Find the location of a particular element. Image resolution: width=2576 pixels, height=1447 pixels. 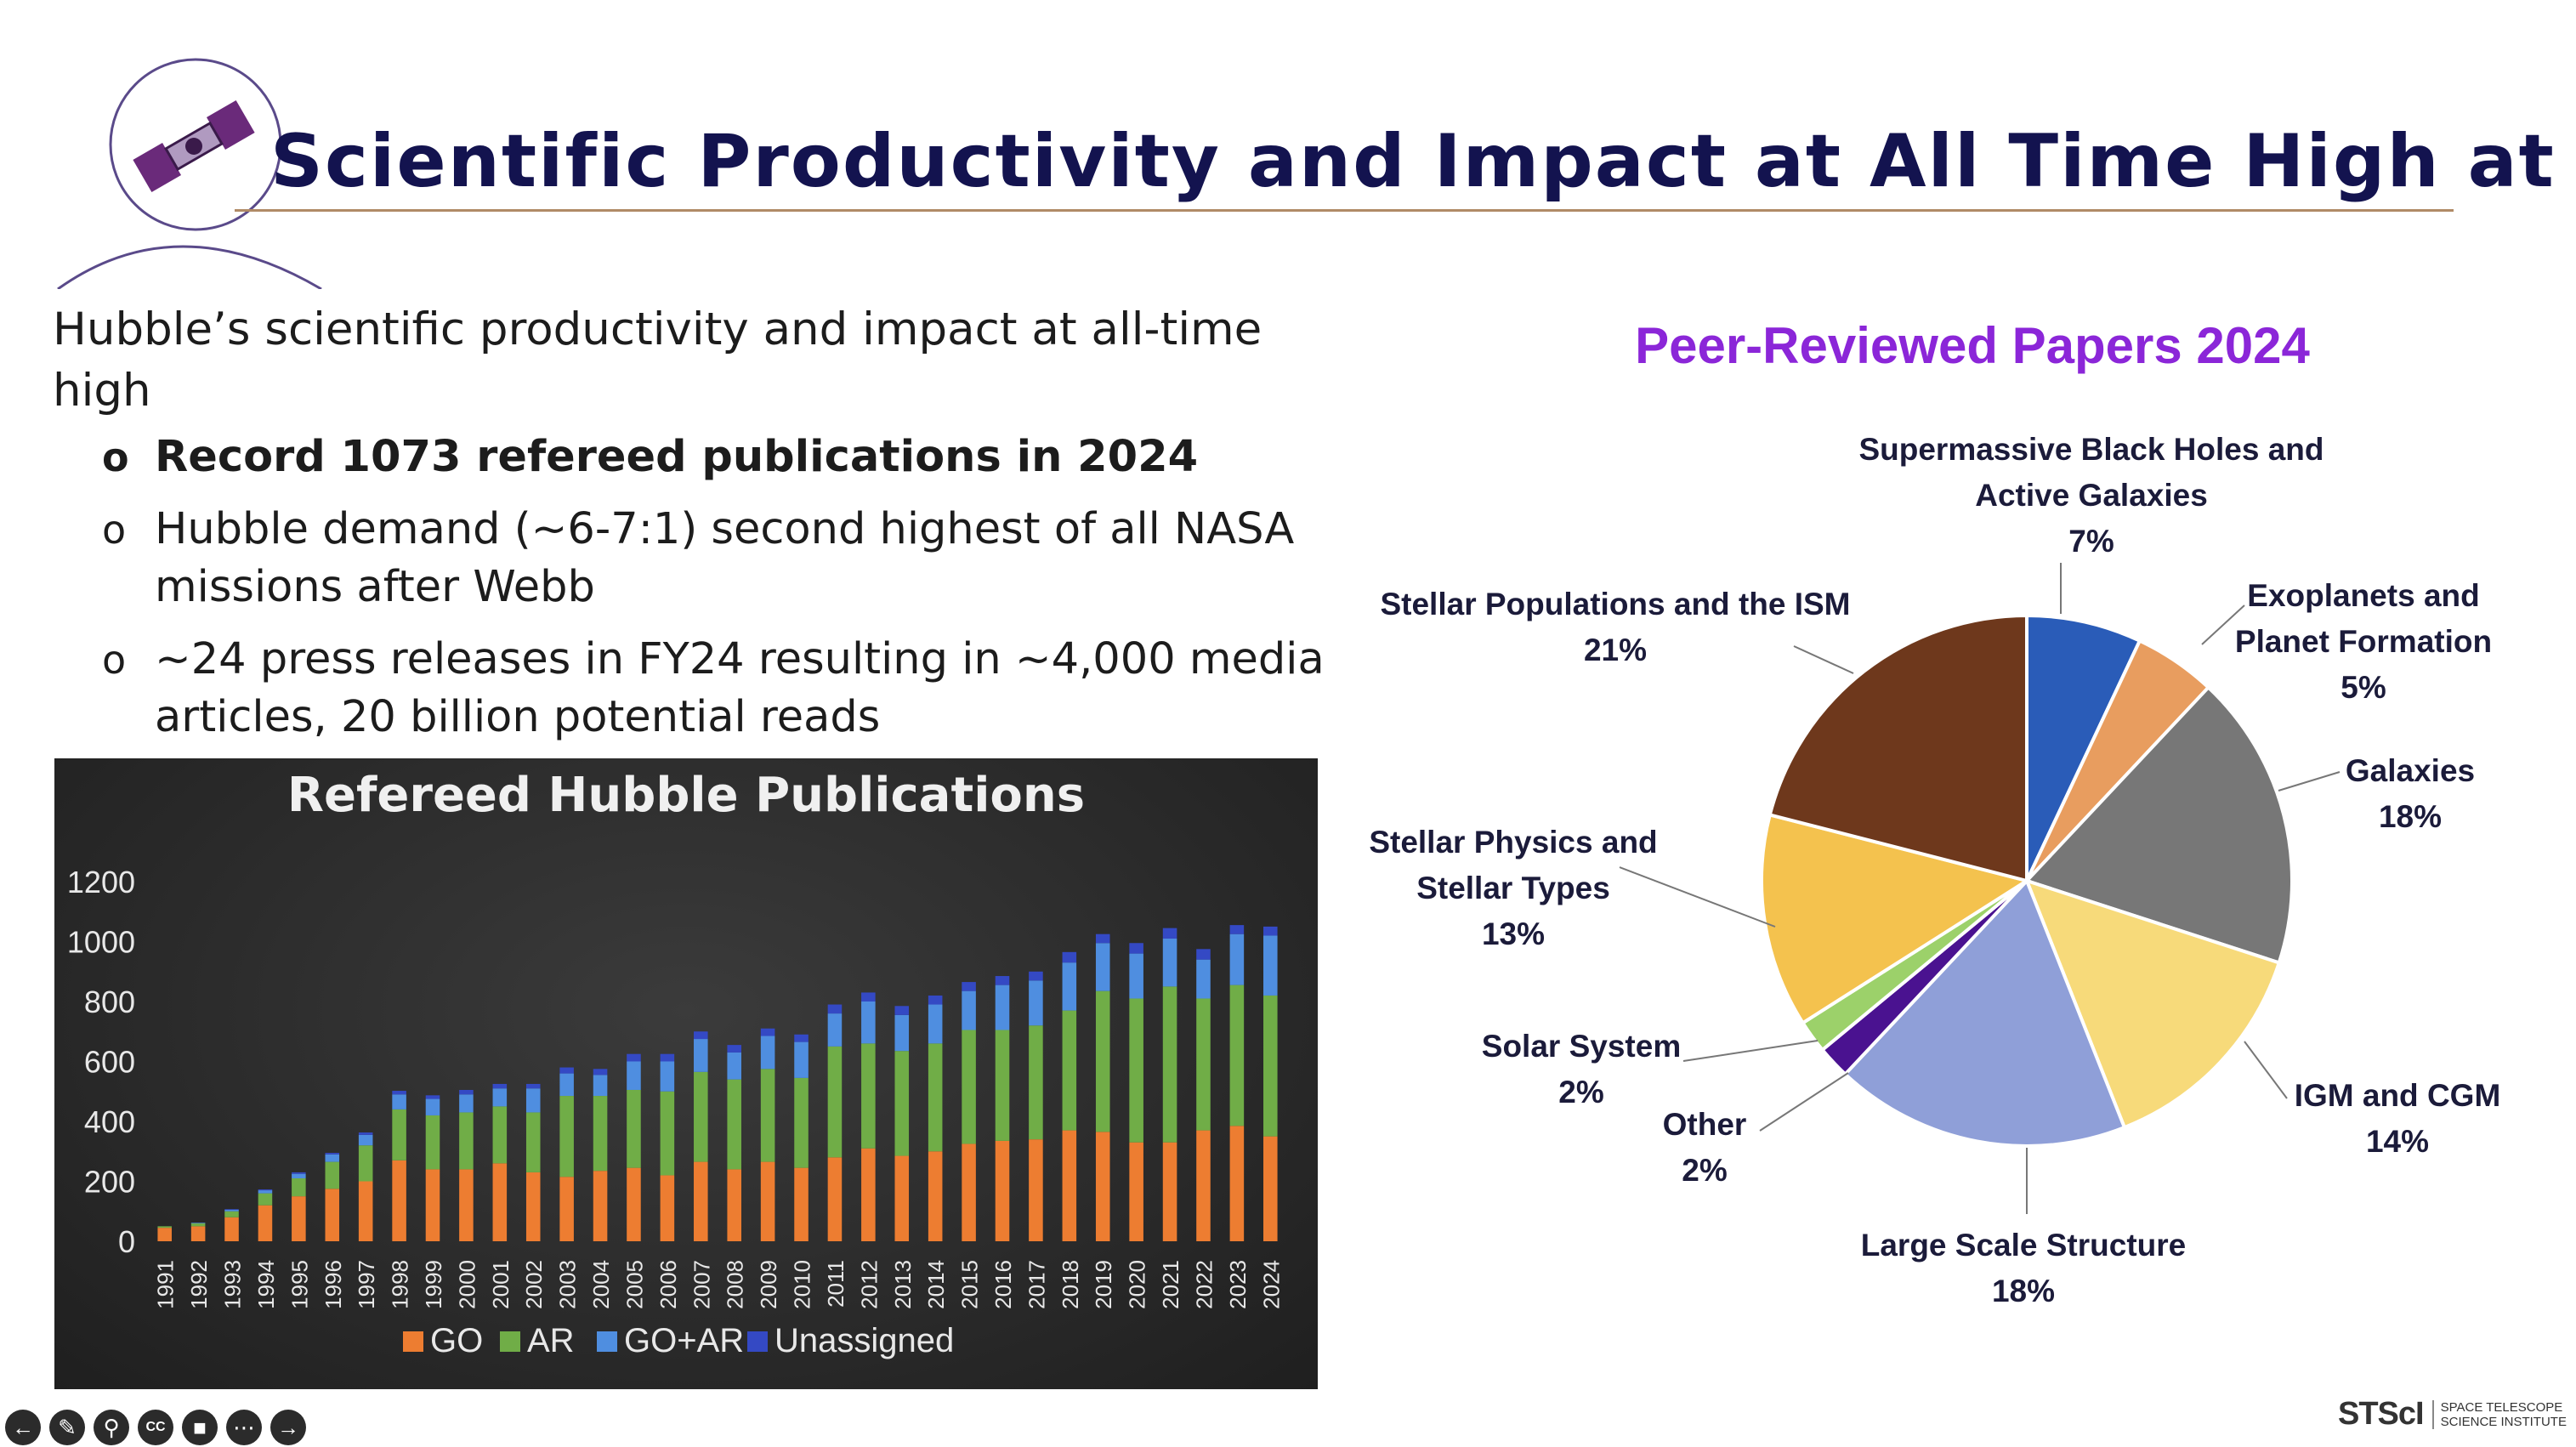

x-tick-label: 2019 is located at coordinates (1104, 1284).